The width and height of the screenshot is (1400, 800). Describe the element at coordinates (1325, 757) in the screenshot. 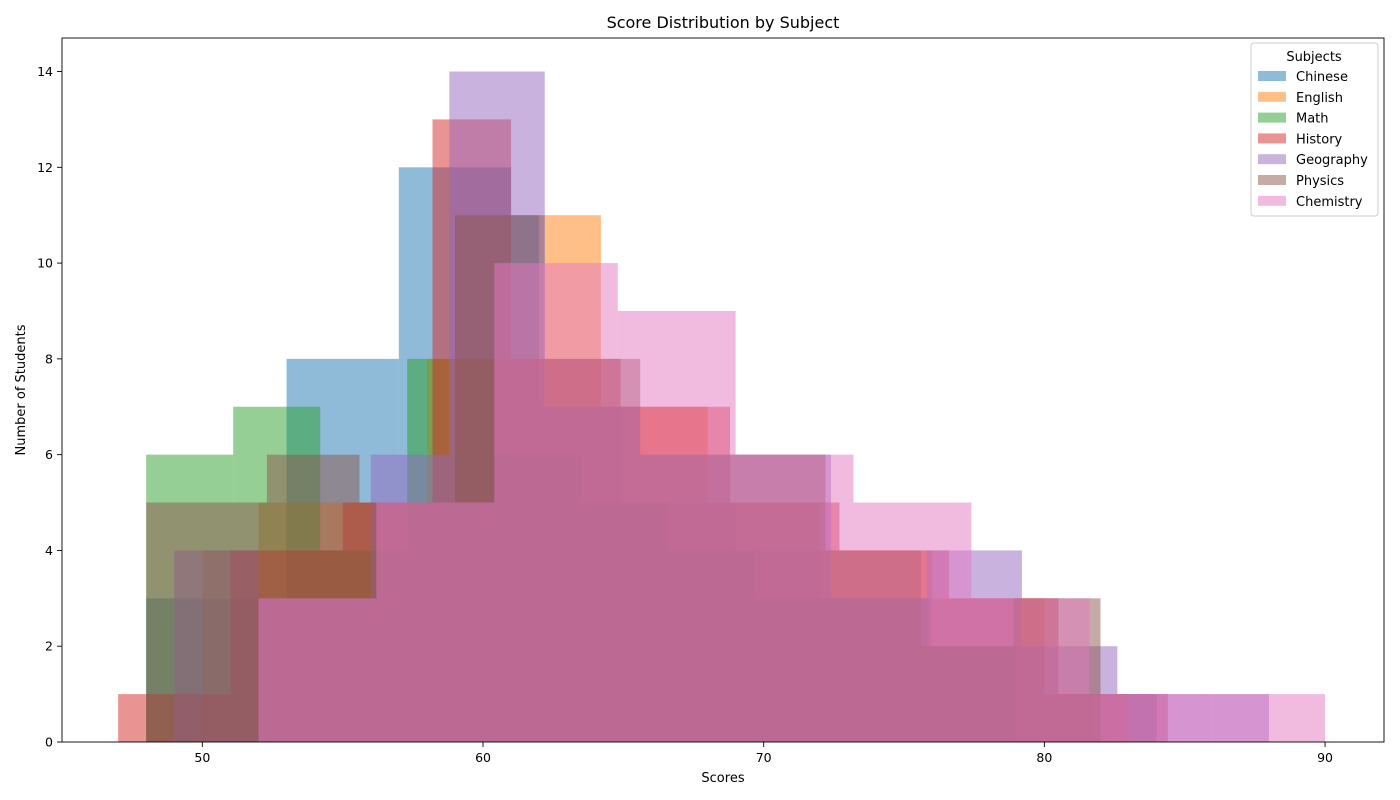

I see `x-tick-label: 90` at that location.